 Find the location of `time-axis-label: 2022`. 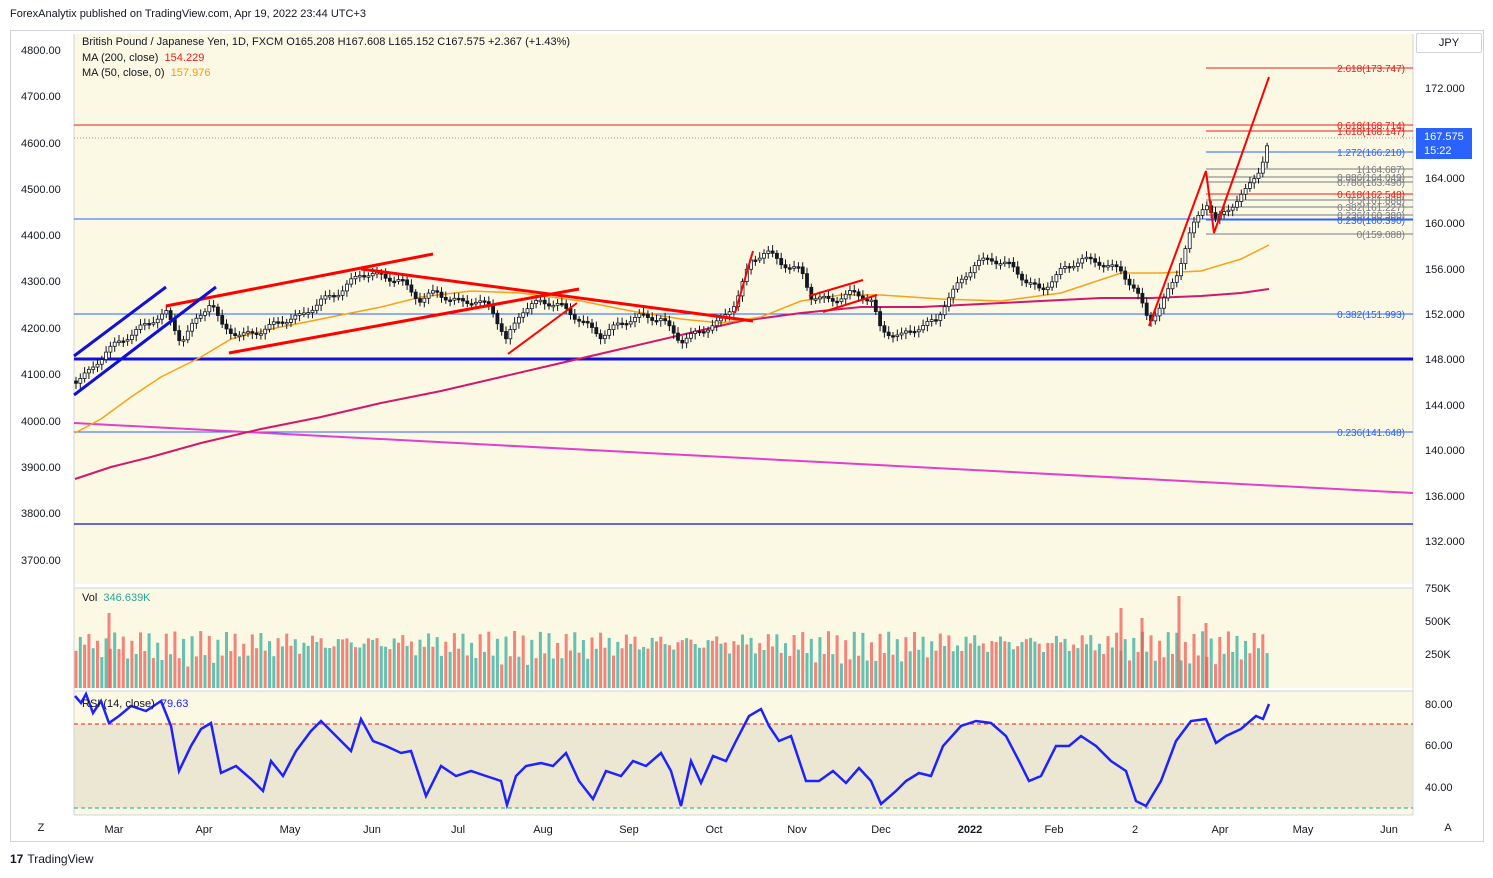

time-axis-label: 2022 is located at coordinates (970, 830).